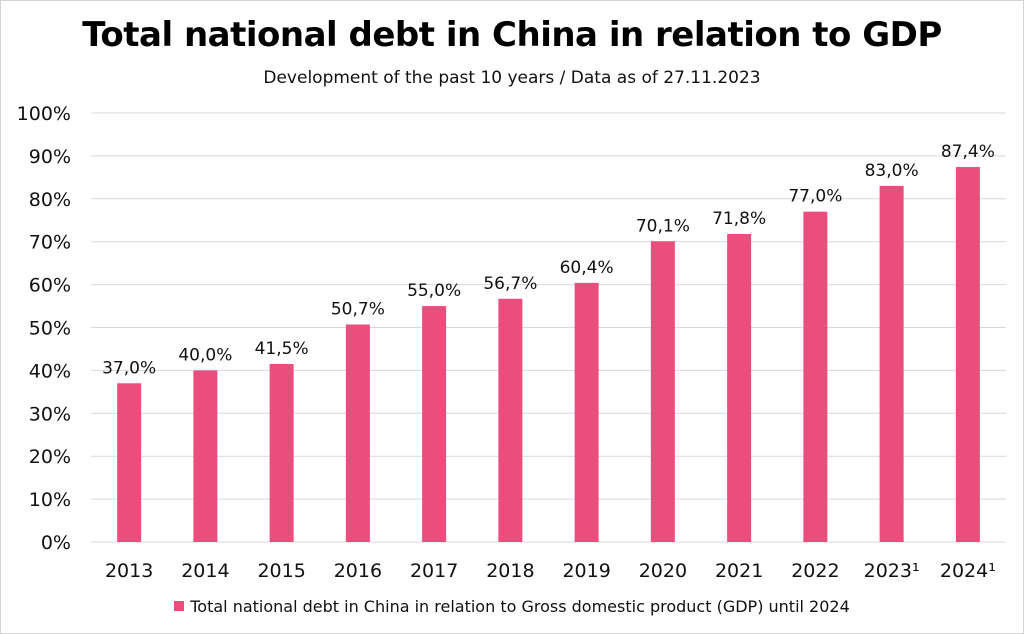 This screenshot has width=1024, height=634. Describe the element at coordinates (739, 571) in the screenshot. I see `x-tick-label: 2021` at that location.